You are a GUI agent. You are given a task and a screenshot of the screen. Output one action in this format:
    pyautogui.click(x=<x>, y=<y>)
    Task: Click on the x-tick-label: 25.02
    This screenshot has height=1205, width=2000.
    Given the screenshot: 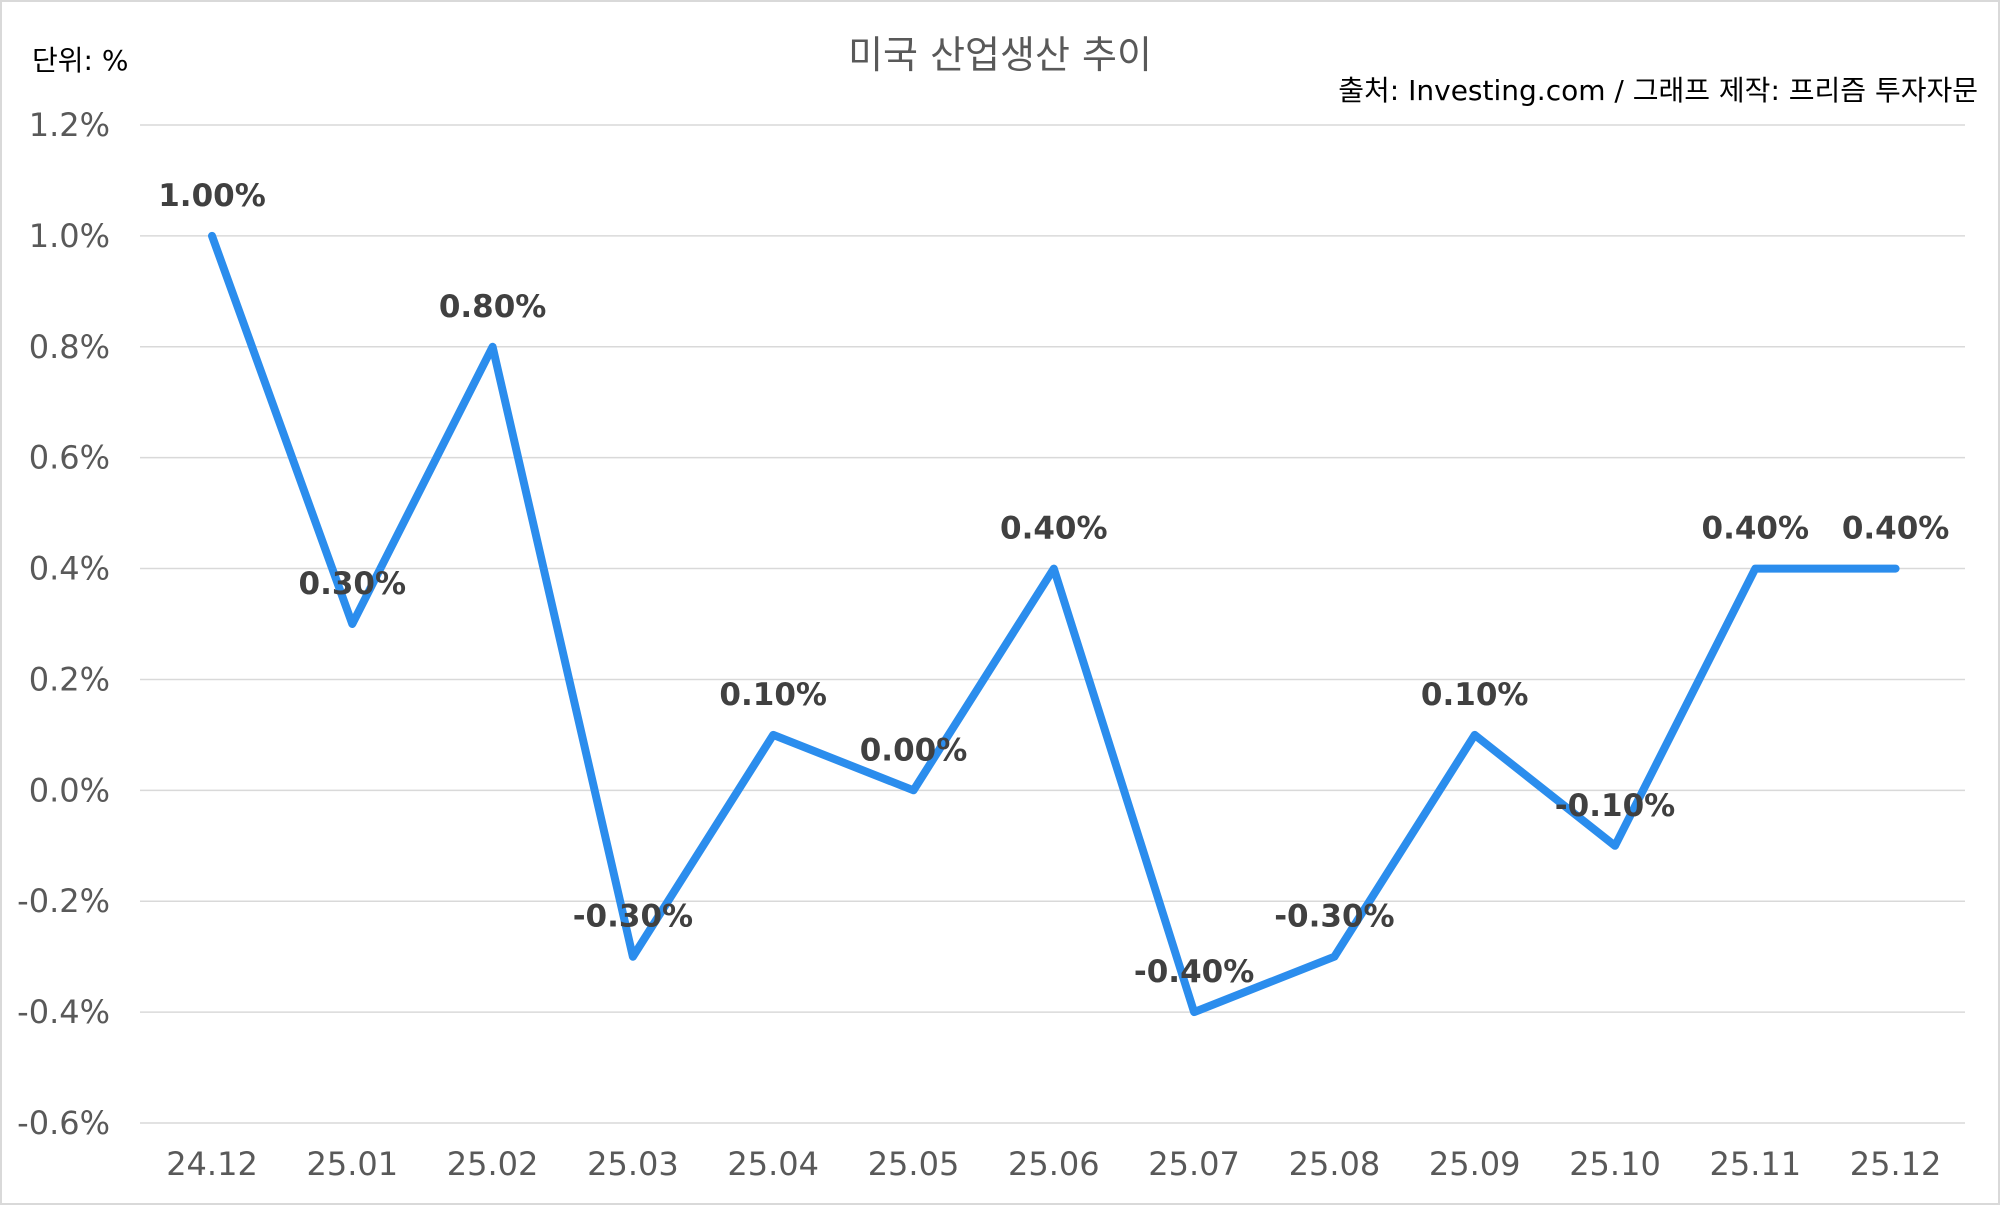 What is the action you would take?
    pyautogui.click(x=493, y=1164)
    